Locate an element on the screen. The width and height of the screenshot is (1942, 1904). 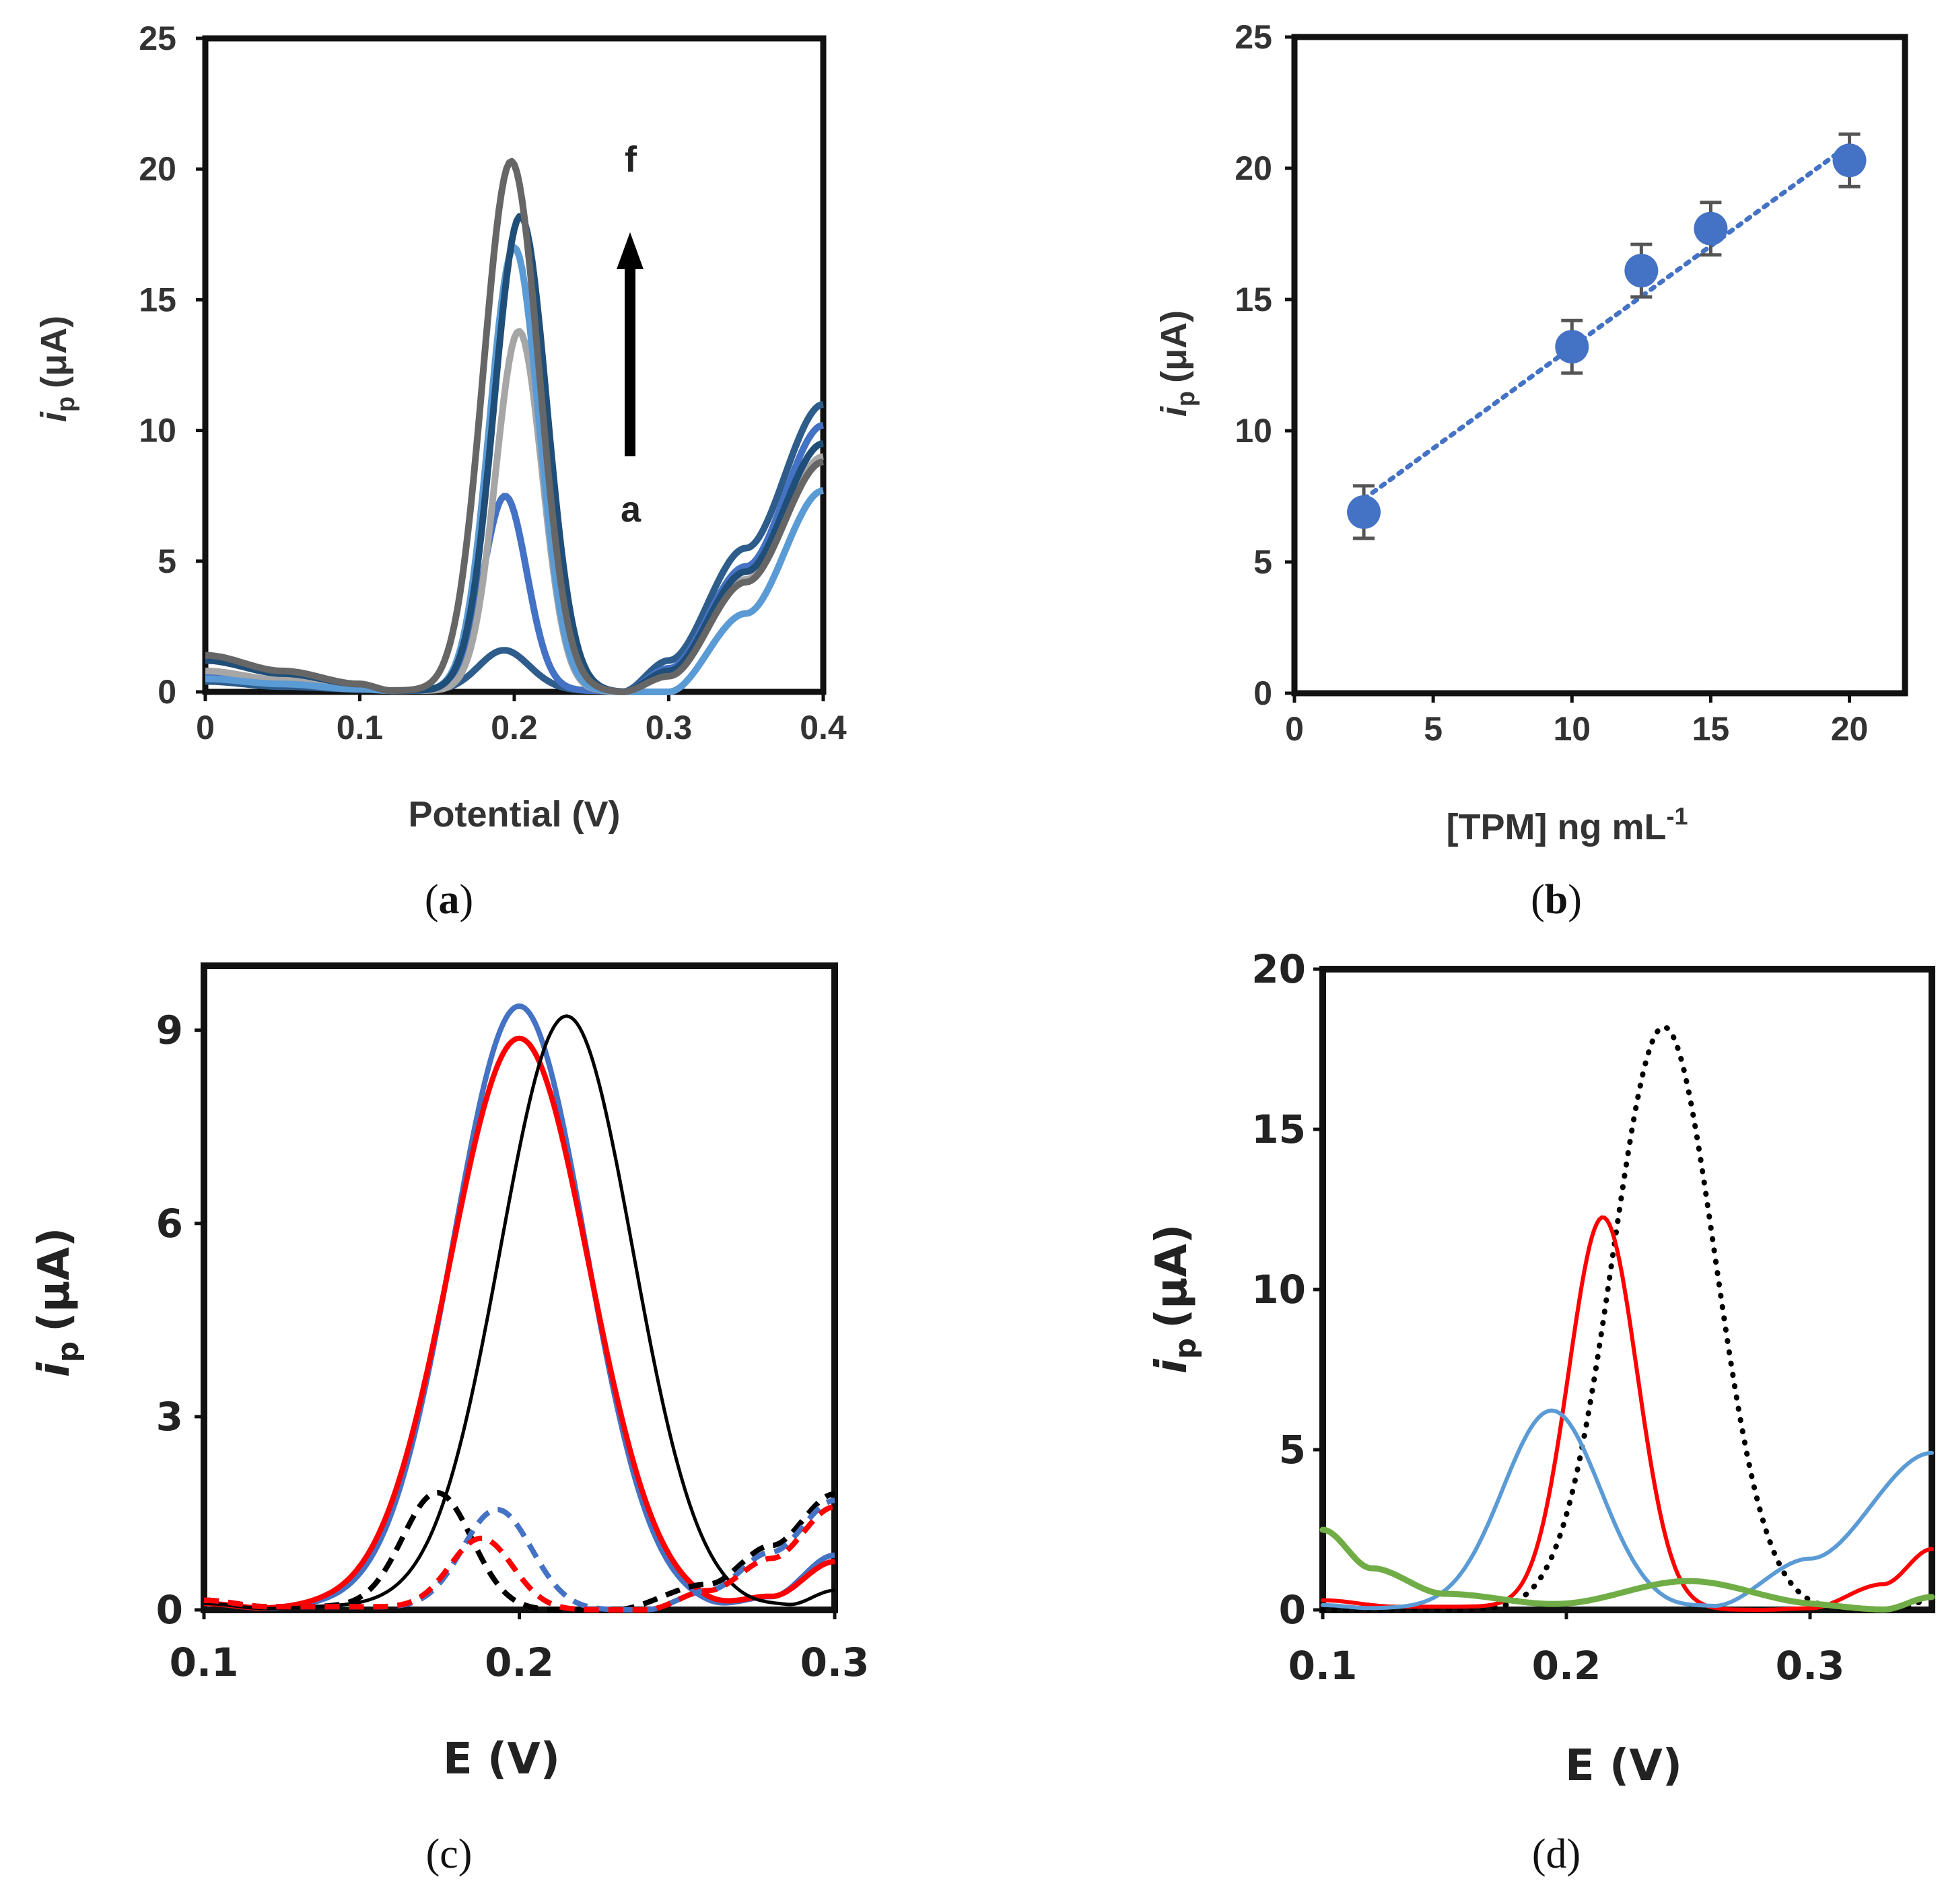
panel-c-x-ticks: 0.1 0.2 0.3 is located at coordinates (520, 1647).